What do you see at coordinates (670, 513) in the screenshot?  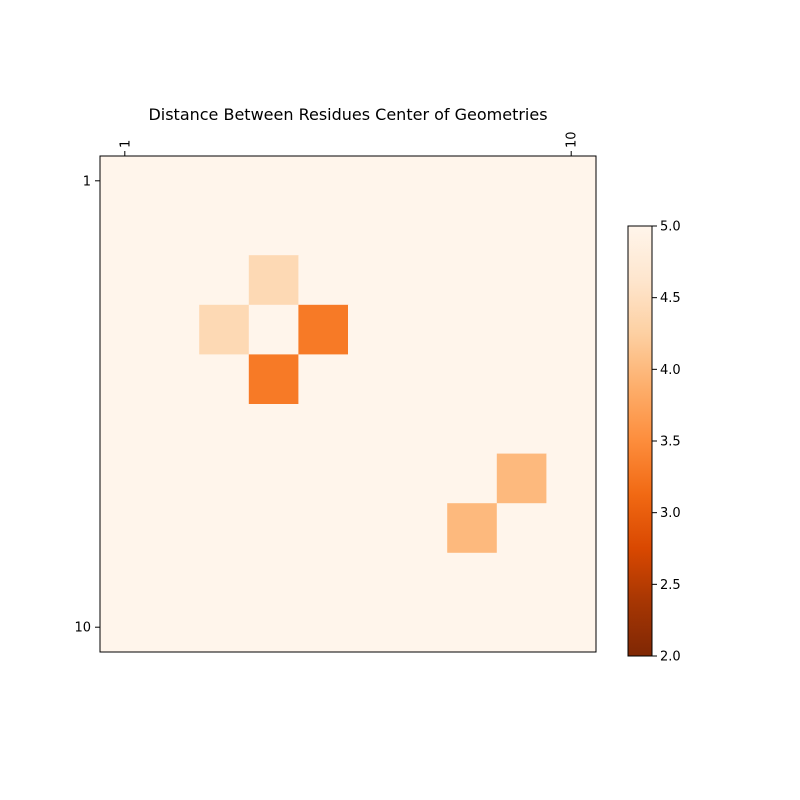 I see `colorbar-tick-label: 3.0` at bounding box center [670, 513].